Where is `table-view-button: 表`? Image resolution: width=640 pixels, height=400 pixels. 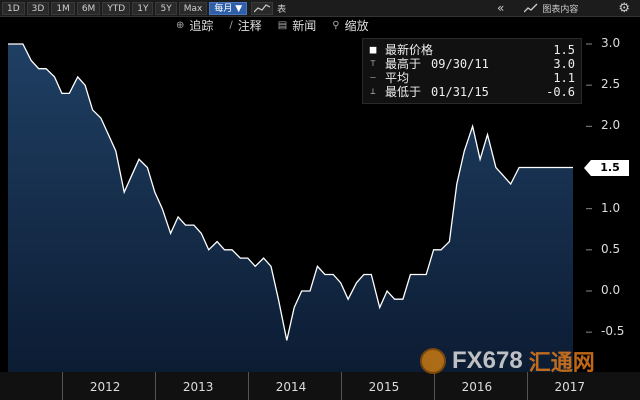 table-view-button: 表 is located at coordinates (282, 9).